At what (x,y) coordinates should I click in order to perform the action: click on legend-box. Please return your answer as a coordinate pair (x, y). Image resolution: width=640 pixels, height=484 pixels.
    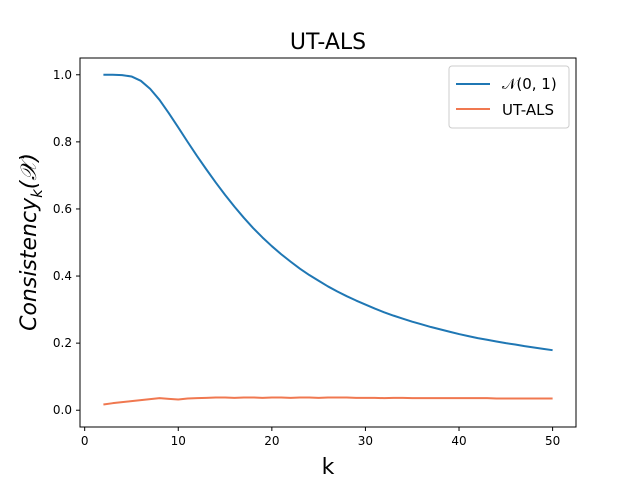
    Looking at the image, I should click on (509, 97).